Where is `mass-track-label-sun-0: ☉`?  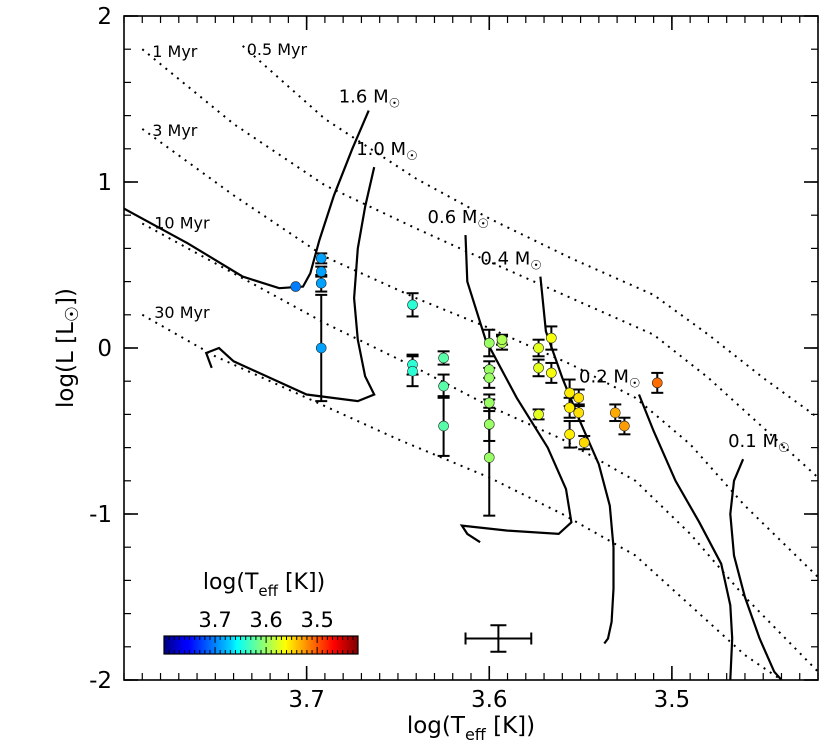
mass-track-label-sun-0: ☉ is located at coordinates (395, 104).